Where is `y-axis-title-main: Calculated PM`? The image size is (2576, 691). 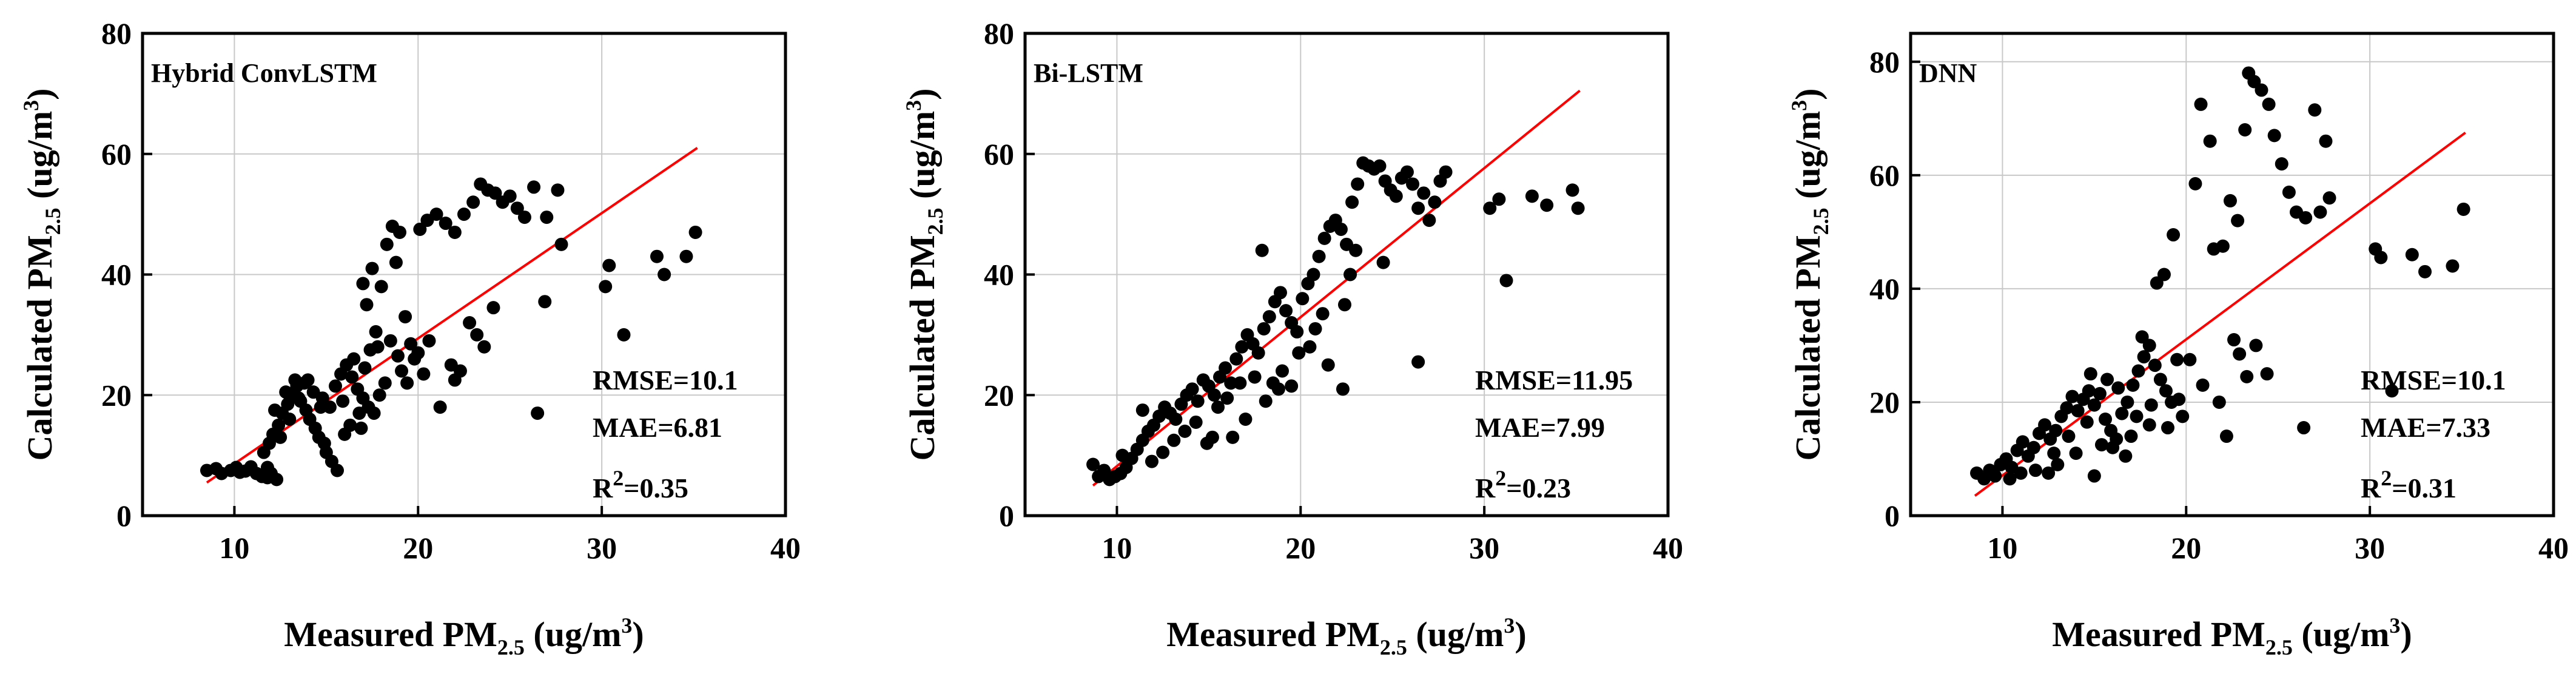
y-axis-title-main: Calculated PM is located at coordinates (1808, 347).